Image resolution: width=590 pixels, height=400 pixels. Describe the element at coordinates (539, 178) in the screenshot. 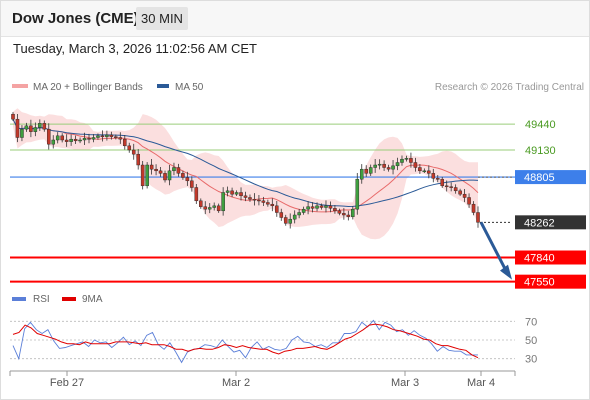

I see `pivot-label: 48805` at that location.